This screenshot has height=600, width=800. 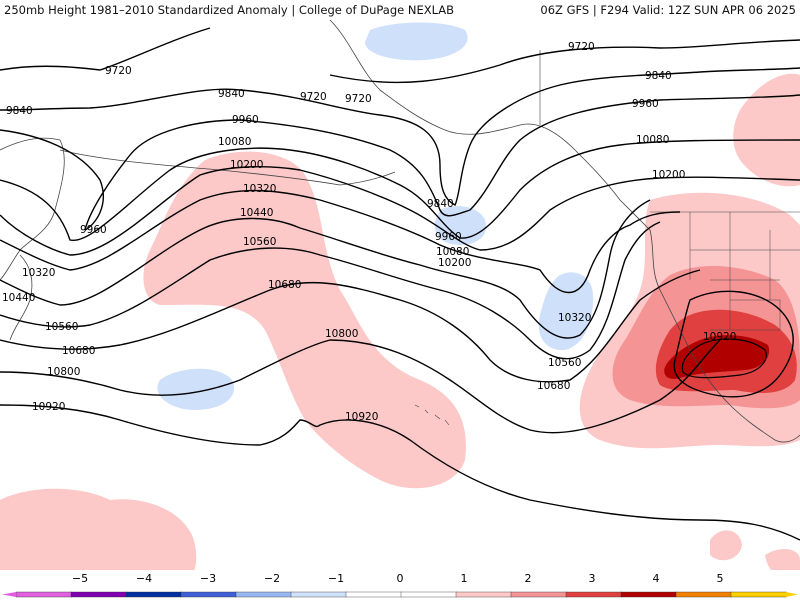 I want to click on anomaly-dark-red, so click(x=717, y=357).